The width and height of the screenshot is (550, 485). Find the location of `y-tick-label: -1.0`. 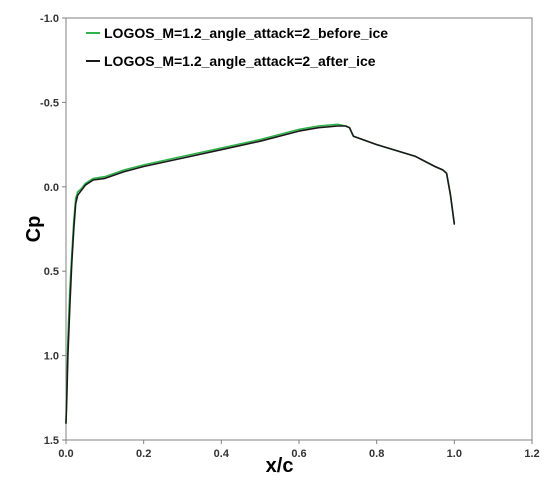

y-tick-label: -1.0 is located at coordinates (49, 19).